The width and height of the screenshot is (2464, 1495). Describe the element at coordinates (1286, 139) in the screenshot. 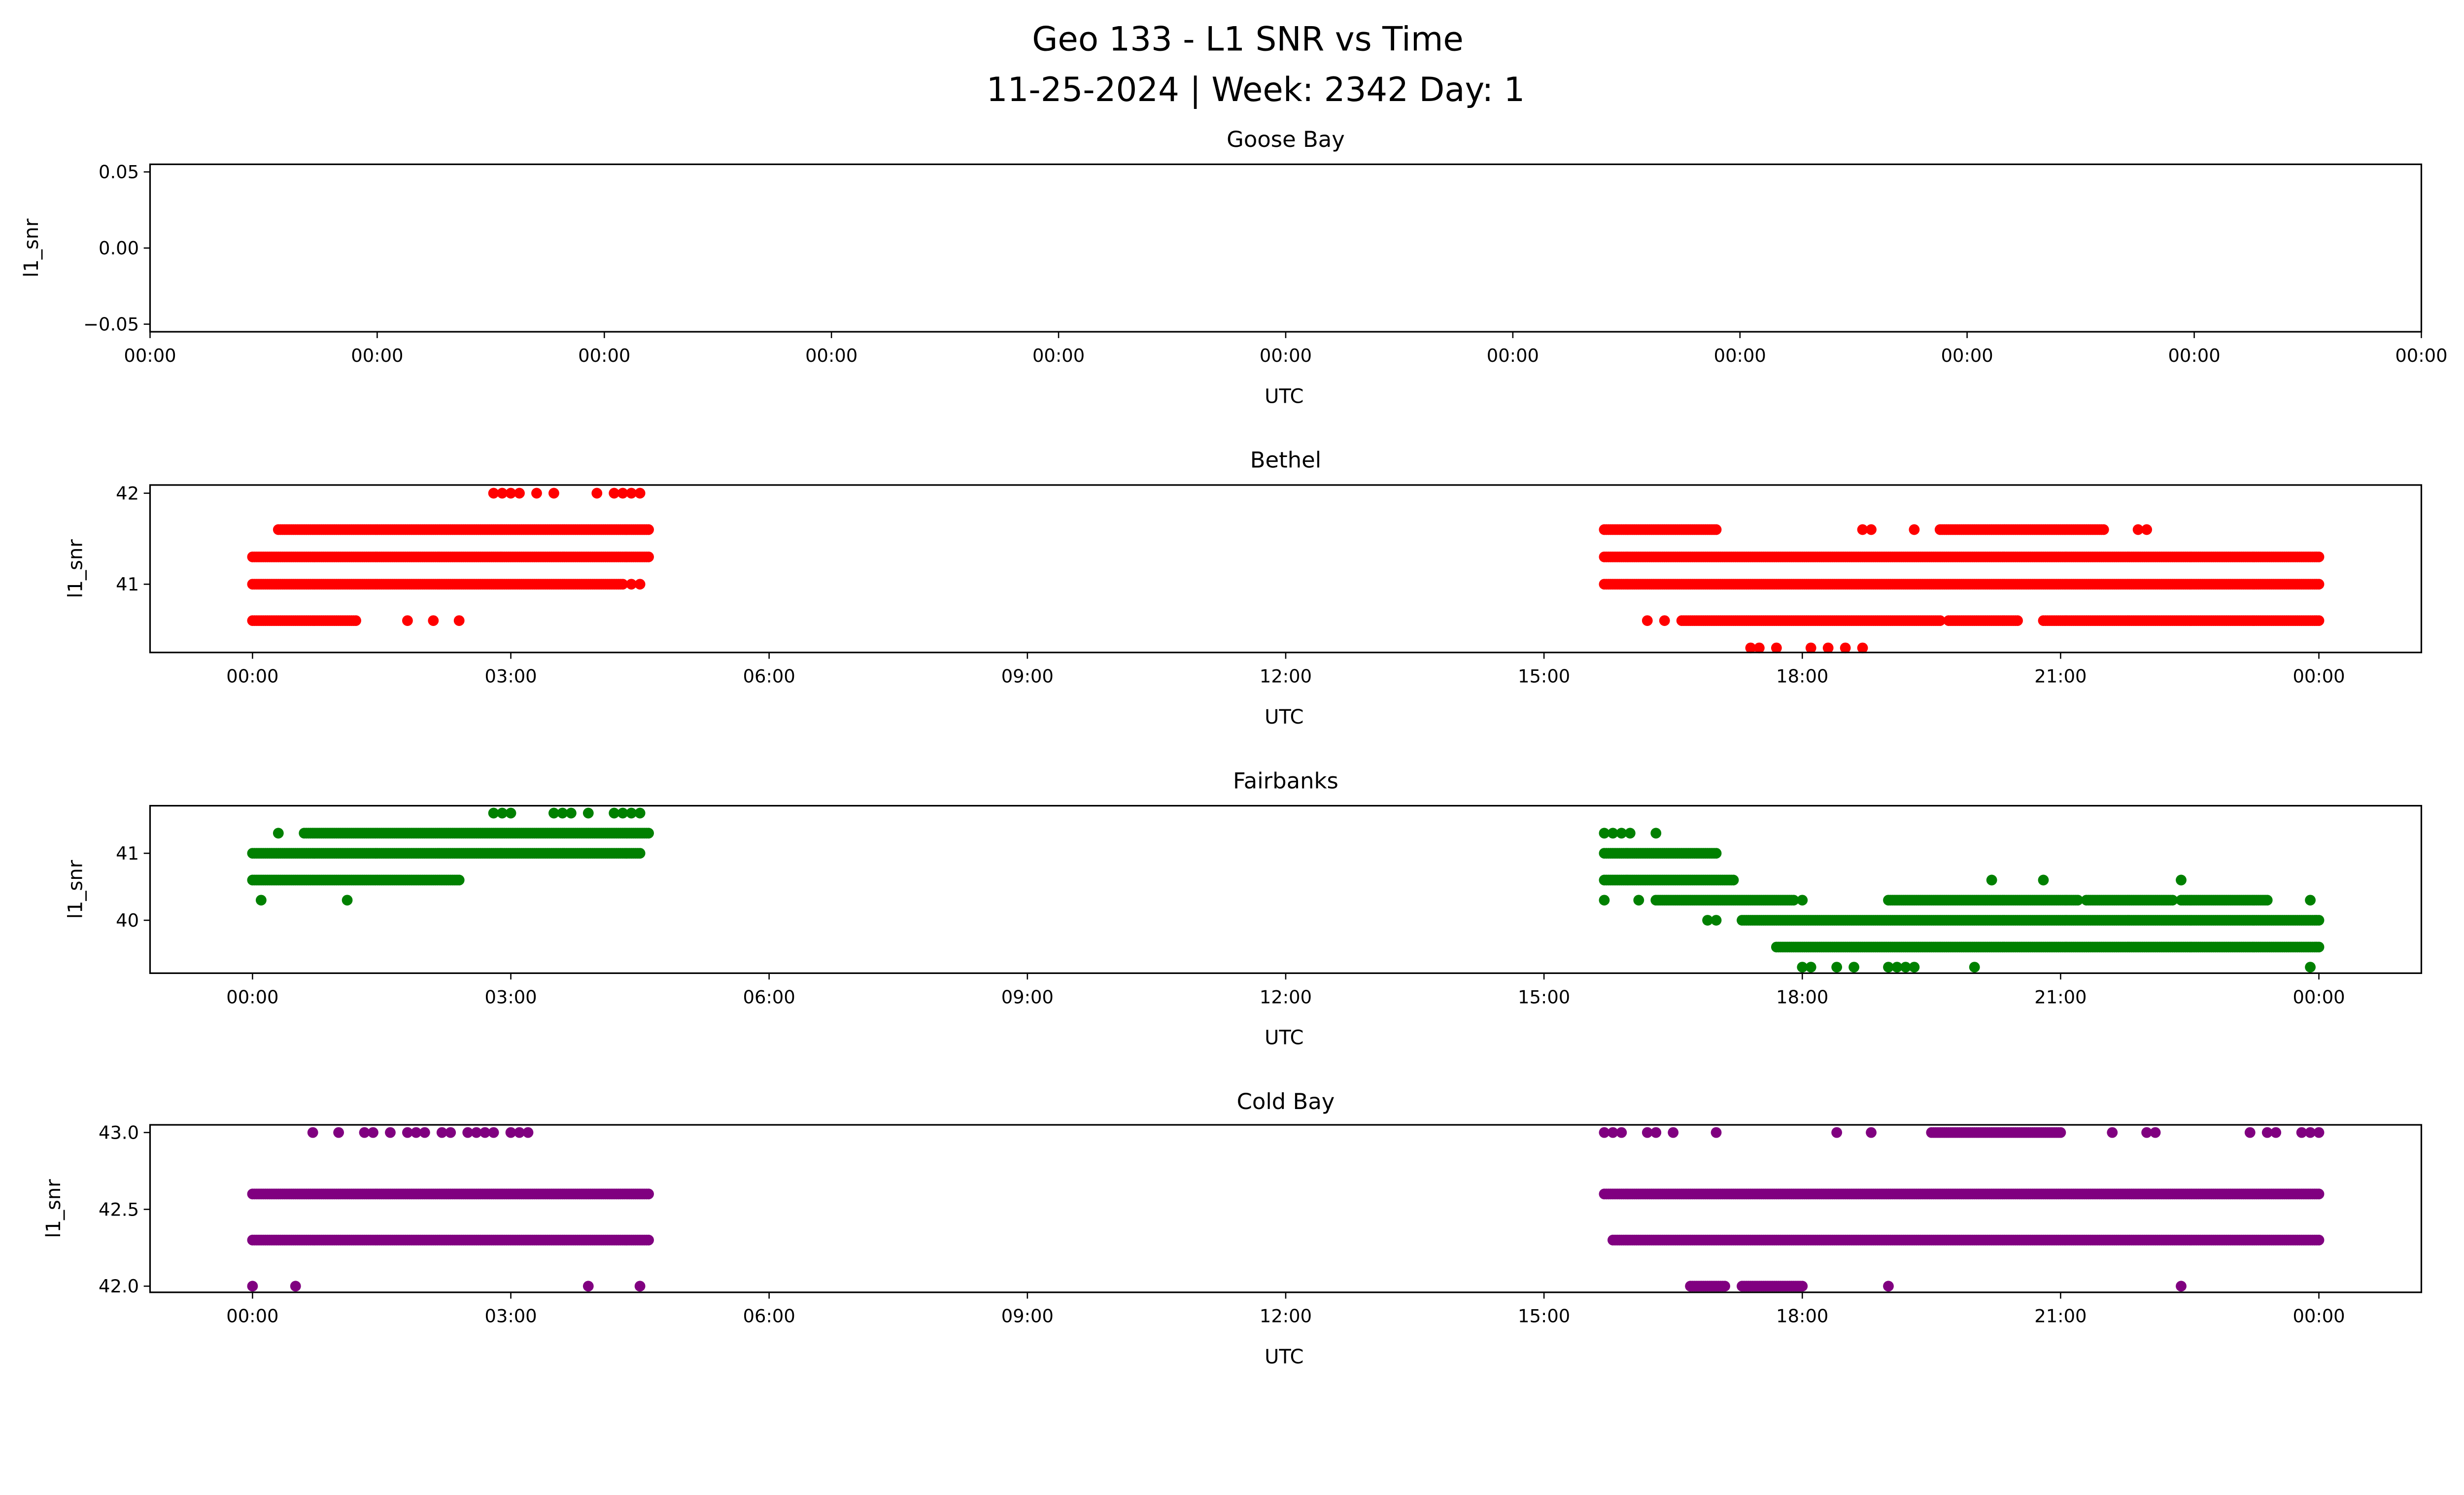

I see `panel-title: Goose Bay` at that location.